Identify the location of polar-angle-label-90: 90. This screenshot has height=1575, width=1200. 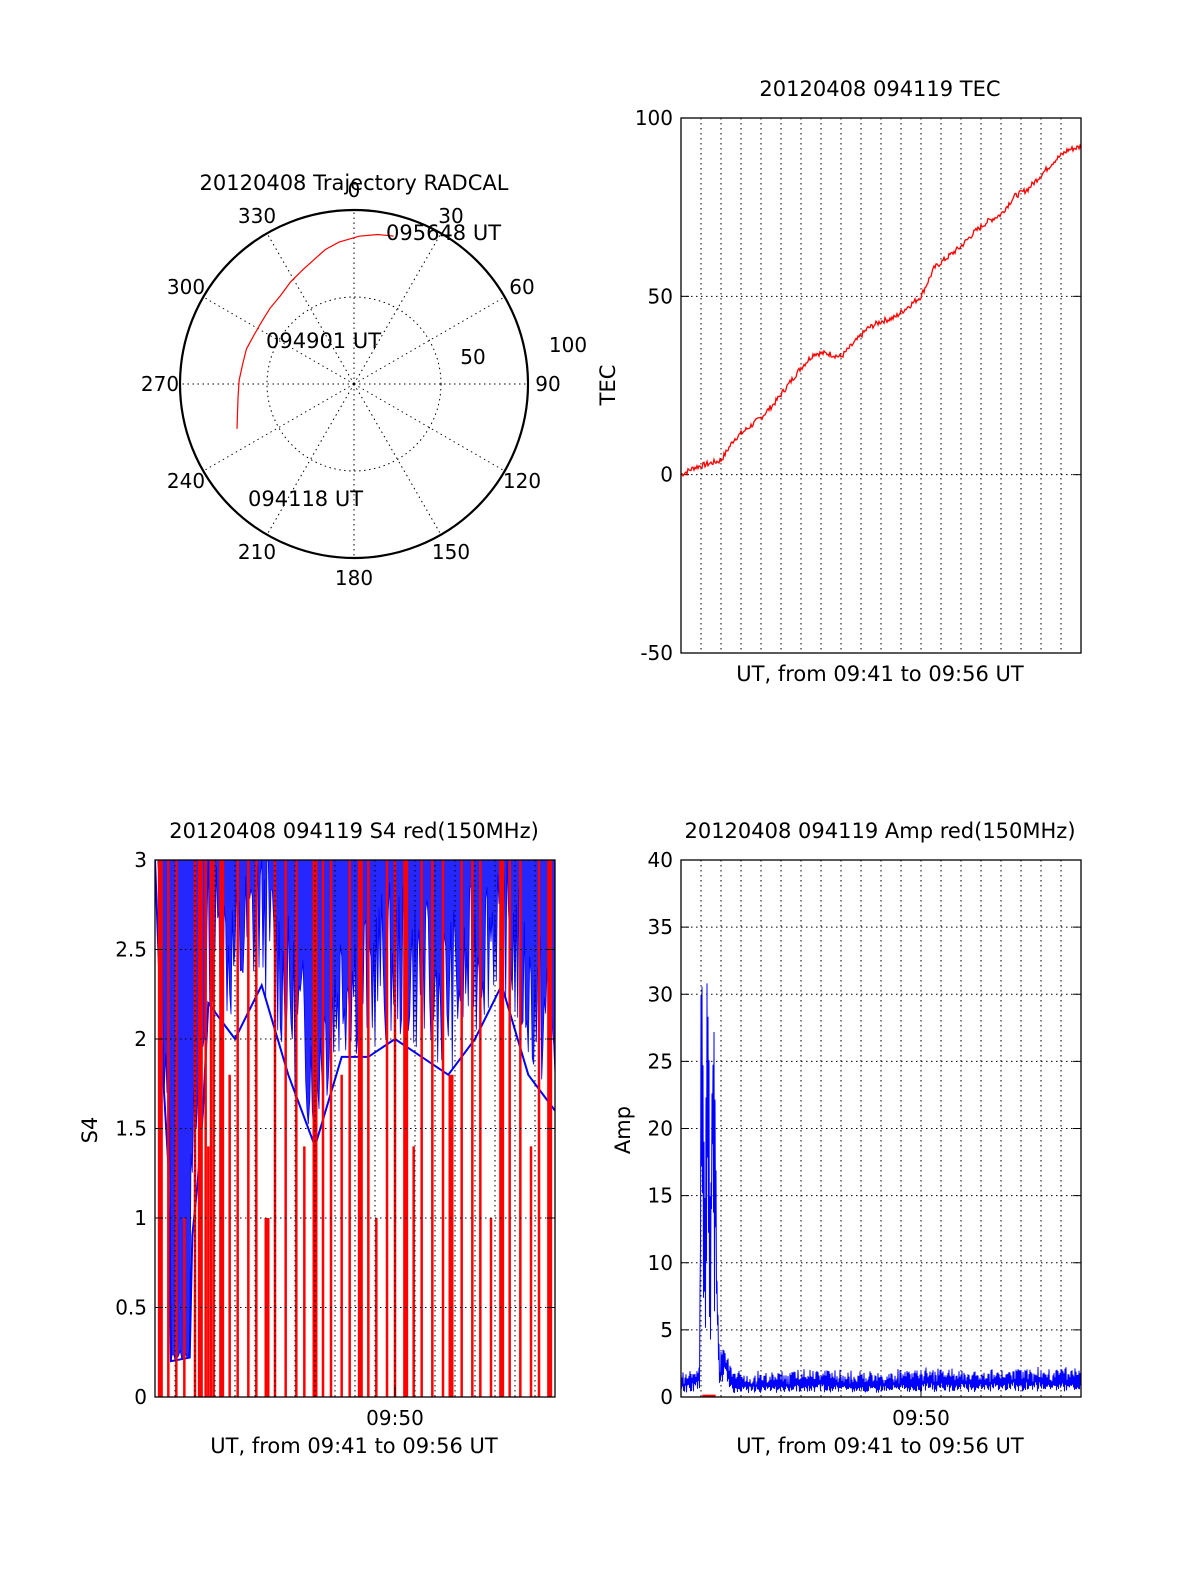
(547, 384).